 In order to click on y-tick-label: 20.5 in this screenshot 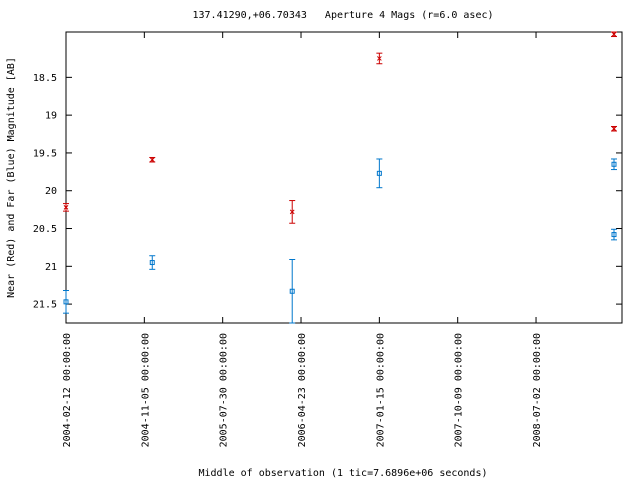, I will do `click(45, 229)`.